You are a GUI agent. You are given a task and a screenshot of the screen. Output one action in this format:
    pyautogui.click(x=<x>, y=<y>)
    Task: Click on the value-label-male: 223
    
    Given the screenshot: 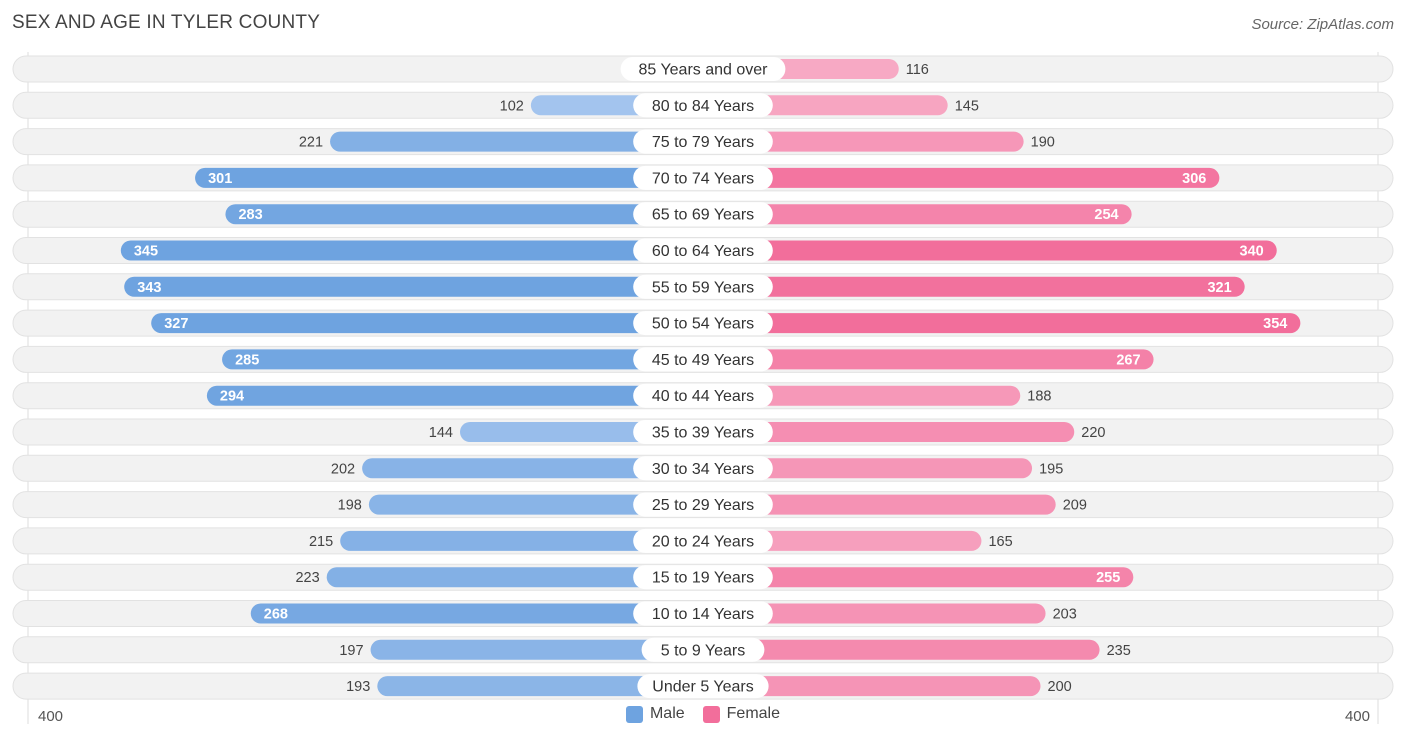 What is the action you would take?
    pyautogui.click(x=307, y=578)
    